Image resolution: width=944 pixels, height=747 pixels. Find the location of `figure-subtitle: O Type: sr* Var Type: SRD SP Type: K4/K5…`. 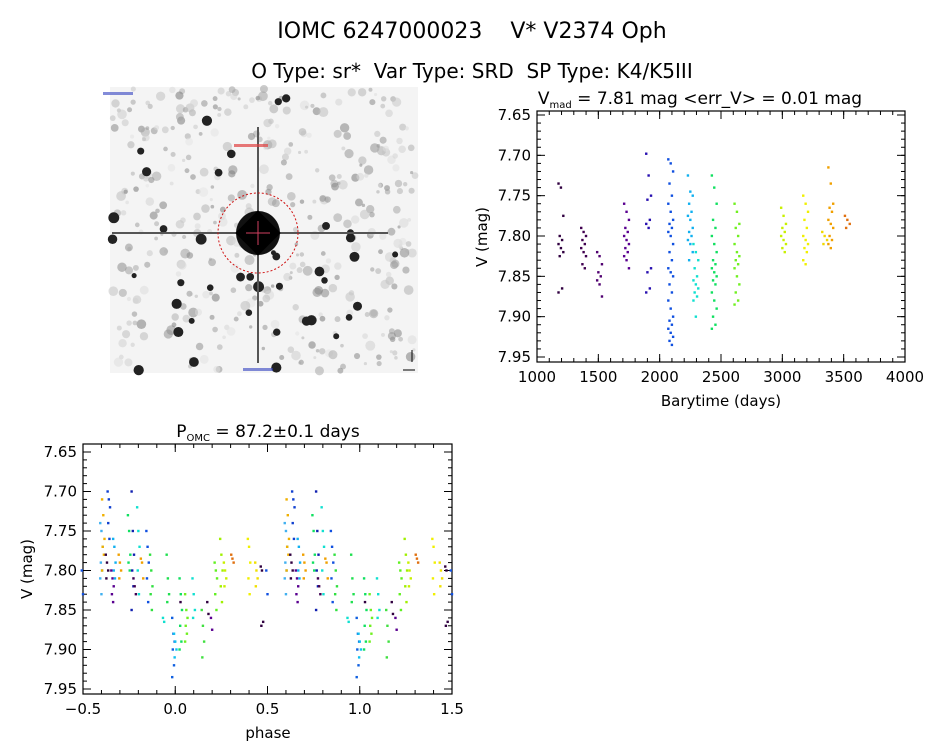

figure-subtitle: O Type: sr* Var Type: SRD SP Type: K4/K5… is located at coordinates (471, 71).